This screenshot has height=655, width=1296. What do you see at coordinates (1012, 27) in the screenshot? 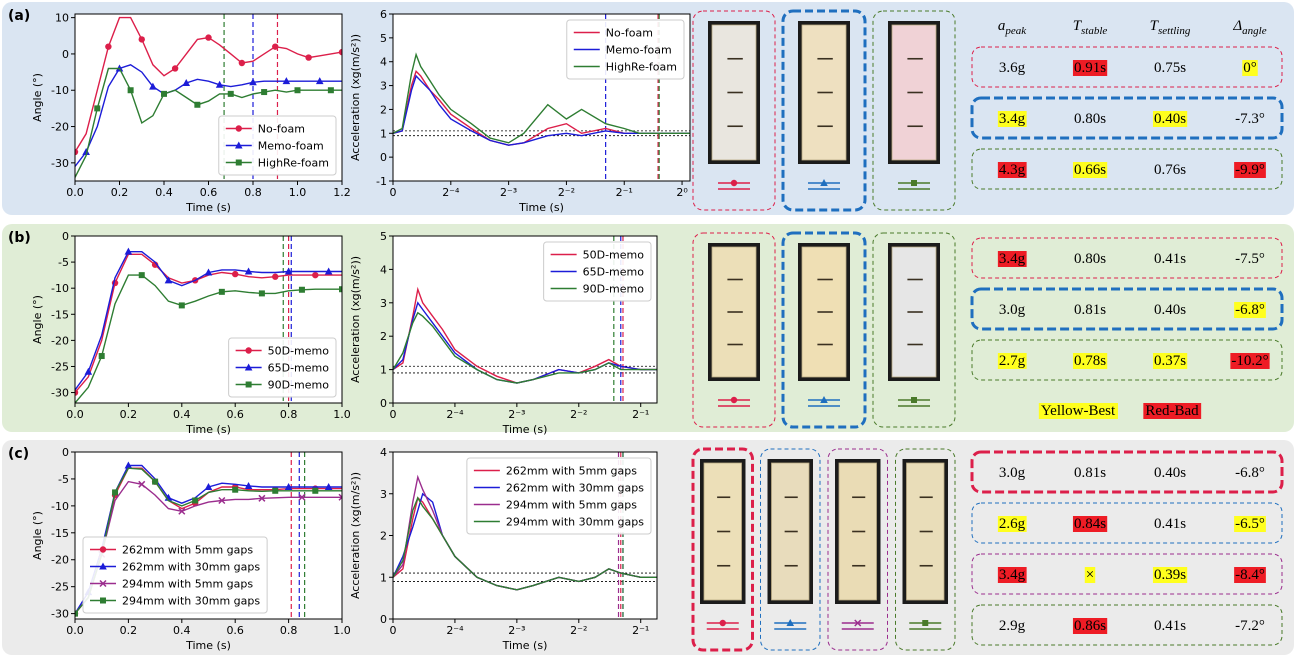
I see `column-header: apeak` at bounding box center [1012, 27].